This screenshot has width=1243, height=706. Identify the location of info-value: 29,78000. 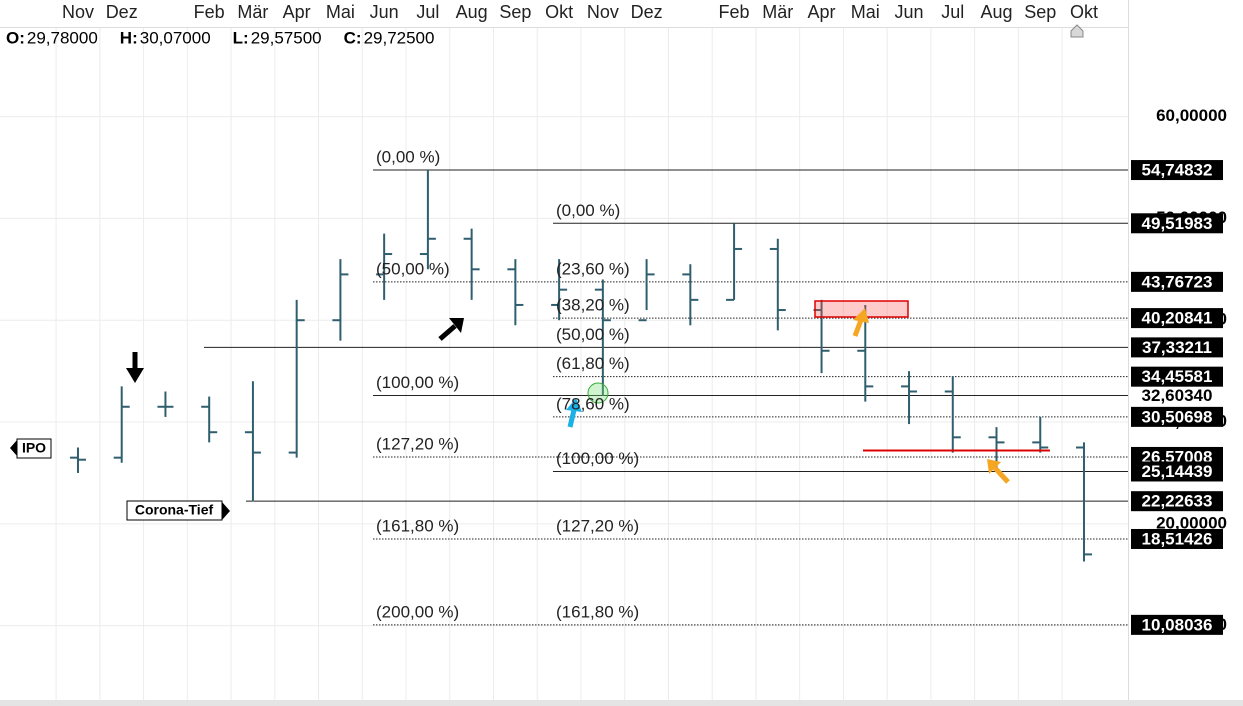
(62, 37).